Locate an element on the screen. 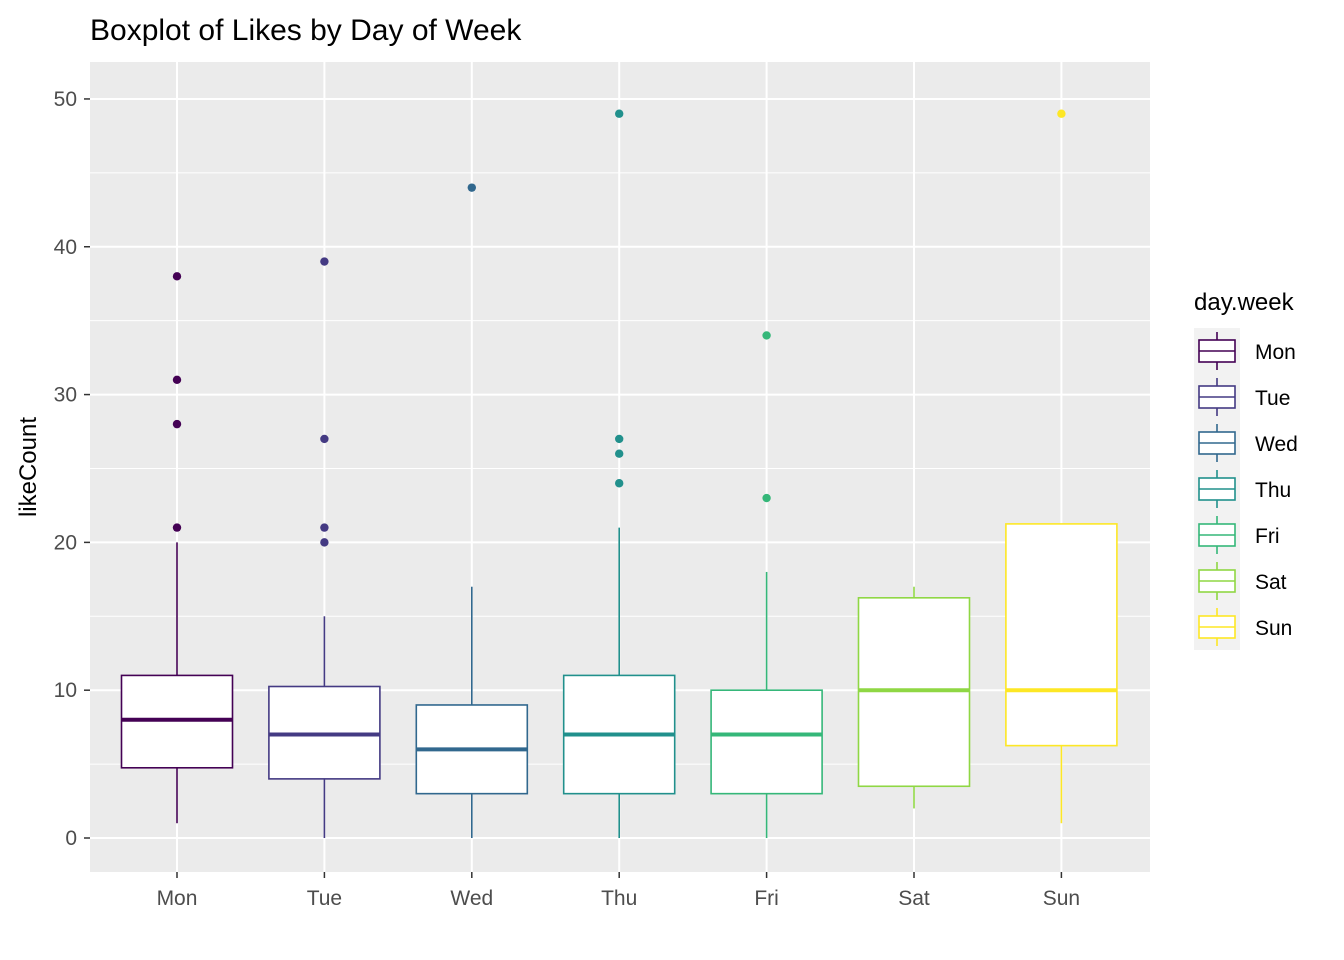 This screenshot has height=960, width=1344. legend-item-thu: Thu is located at coordinates (1244, 489).